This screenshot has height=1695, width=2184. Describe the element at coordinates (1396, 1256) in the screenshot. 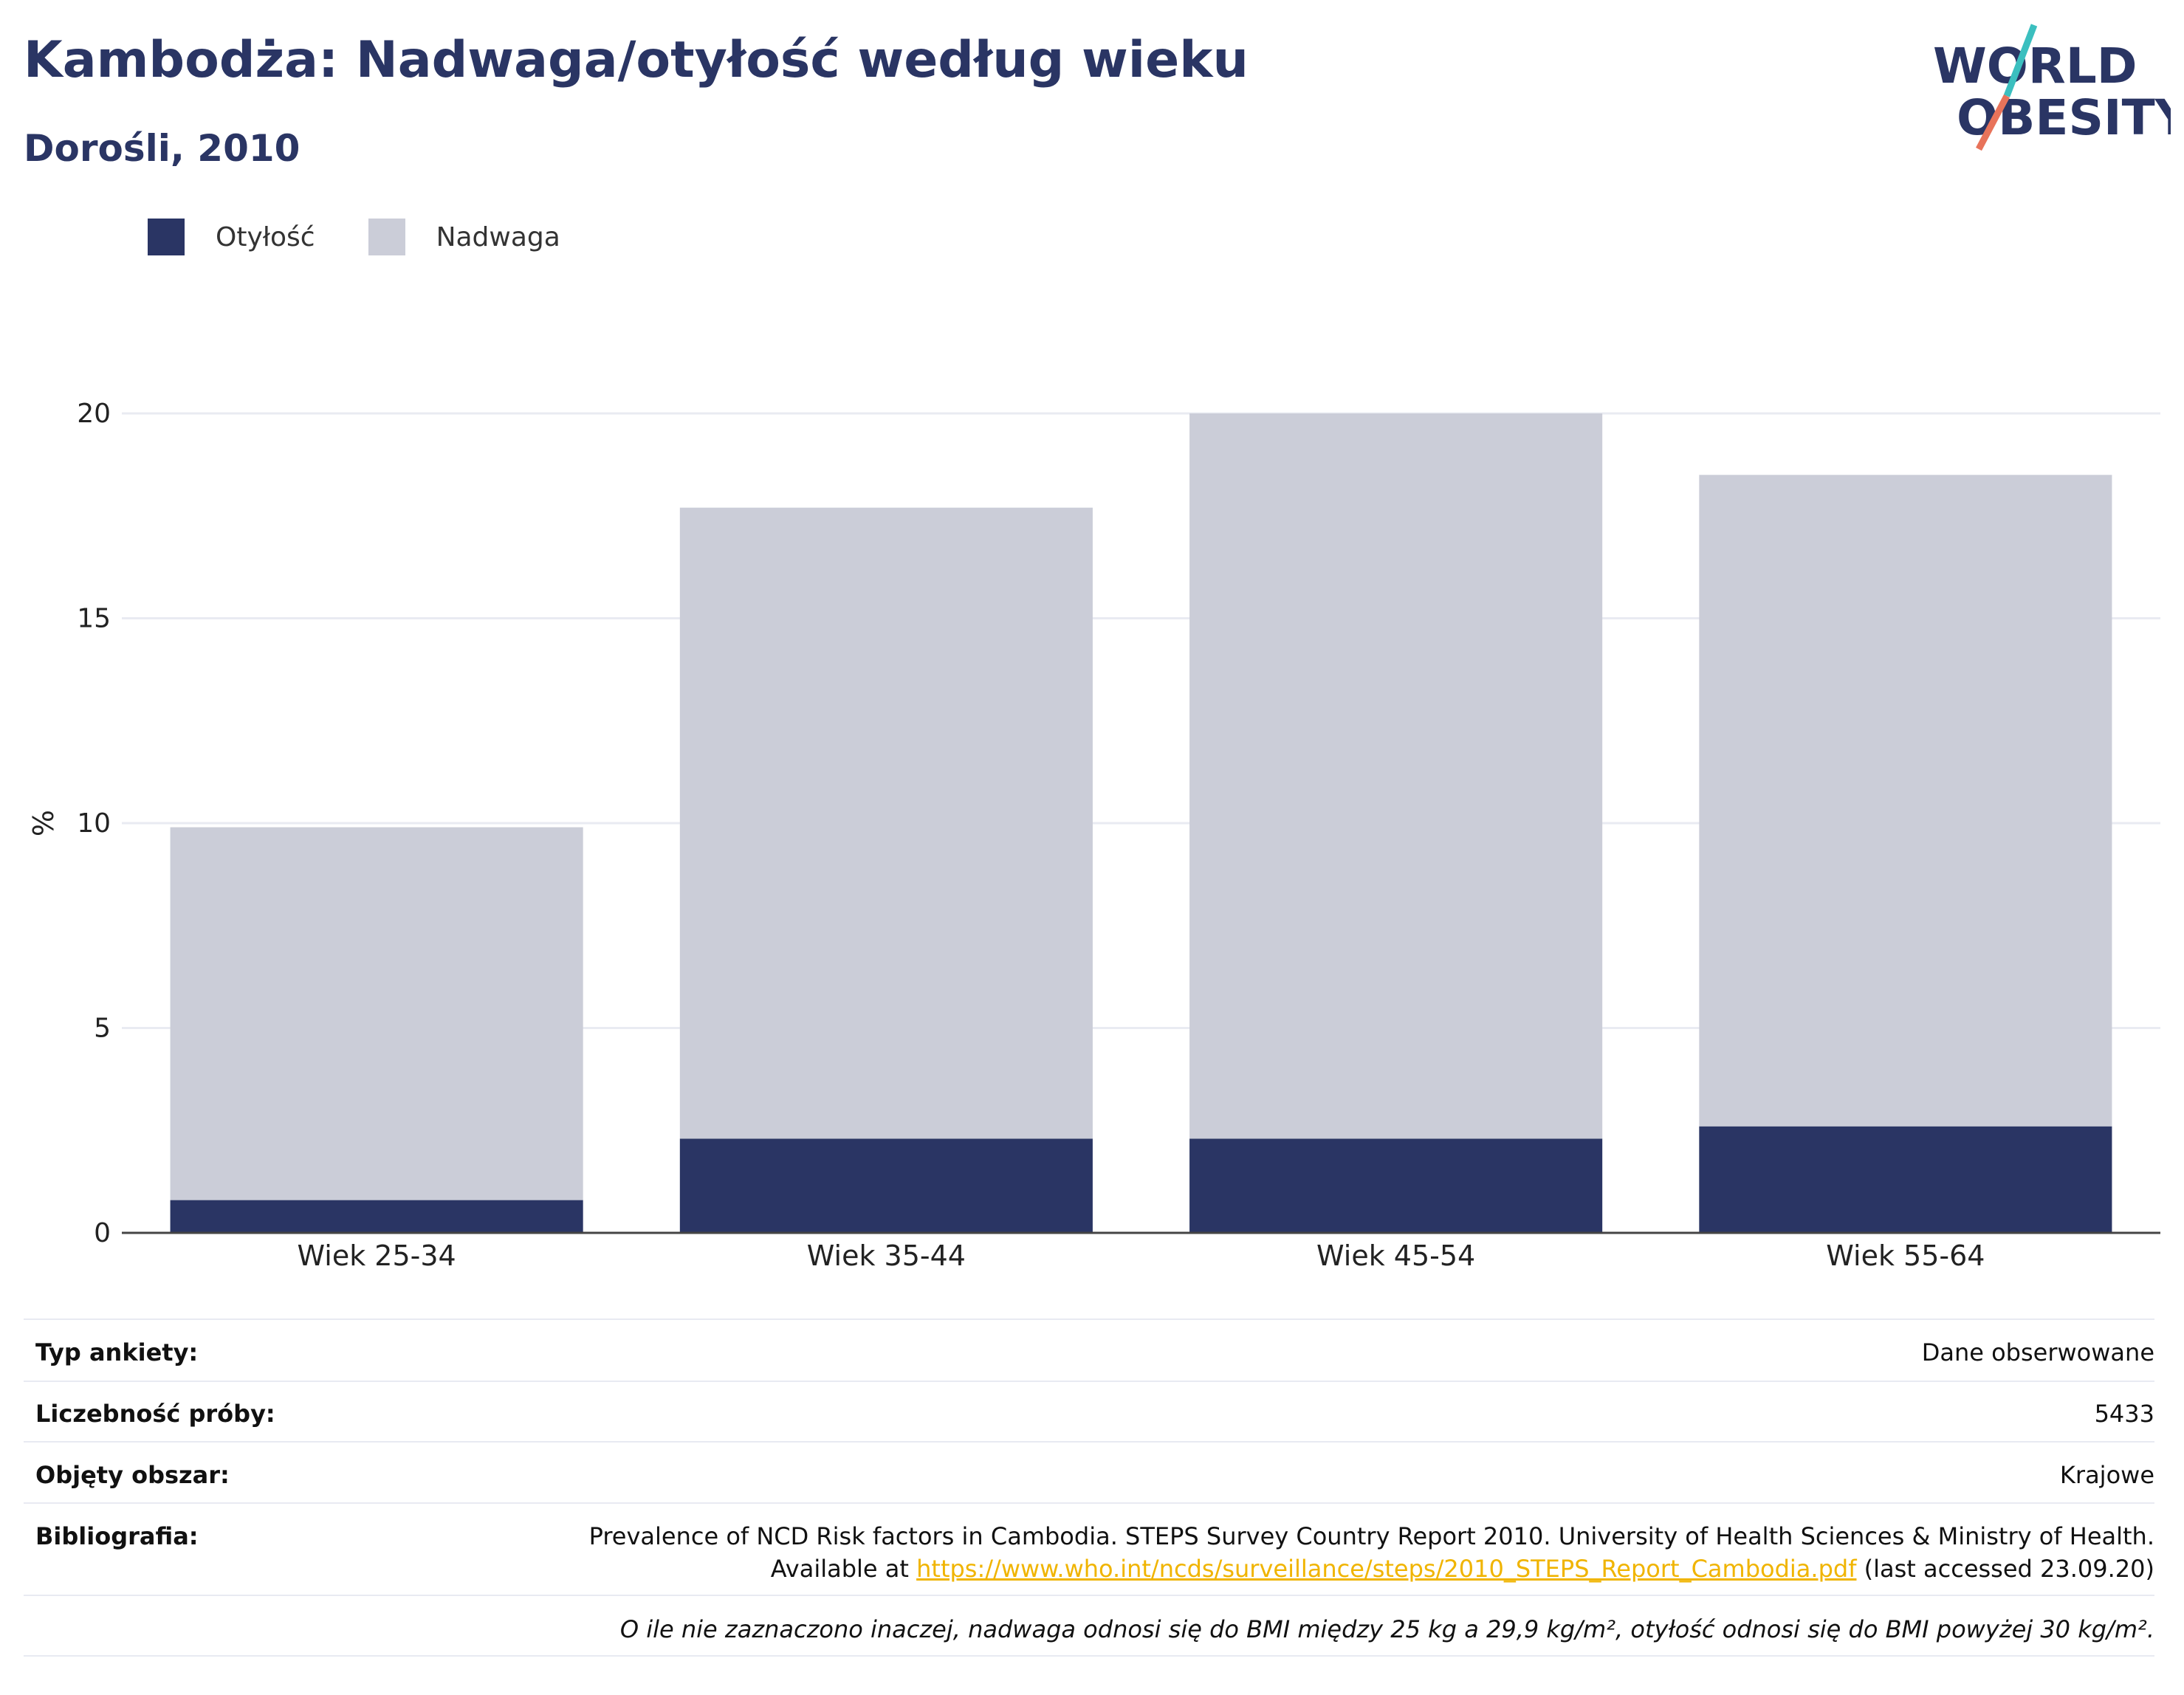

I see `x-tick-label: Wiek 45-54` at that location.